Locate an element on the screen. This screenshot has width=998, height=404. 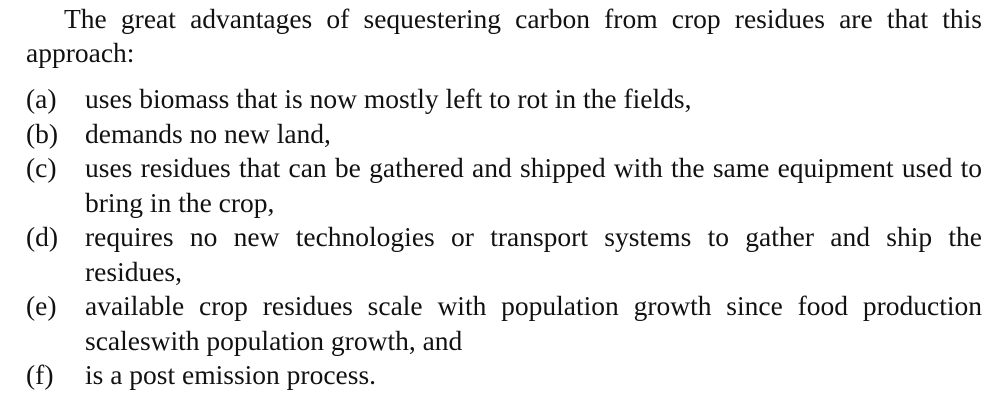
list-item-f: (f) is a post emission process. is located at coordinates (504, 375).